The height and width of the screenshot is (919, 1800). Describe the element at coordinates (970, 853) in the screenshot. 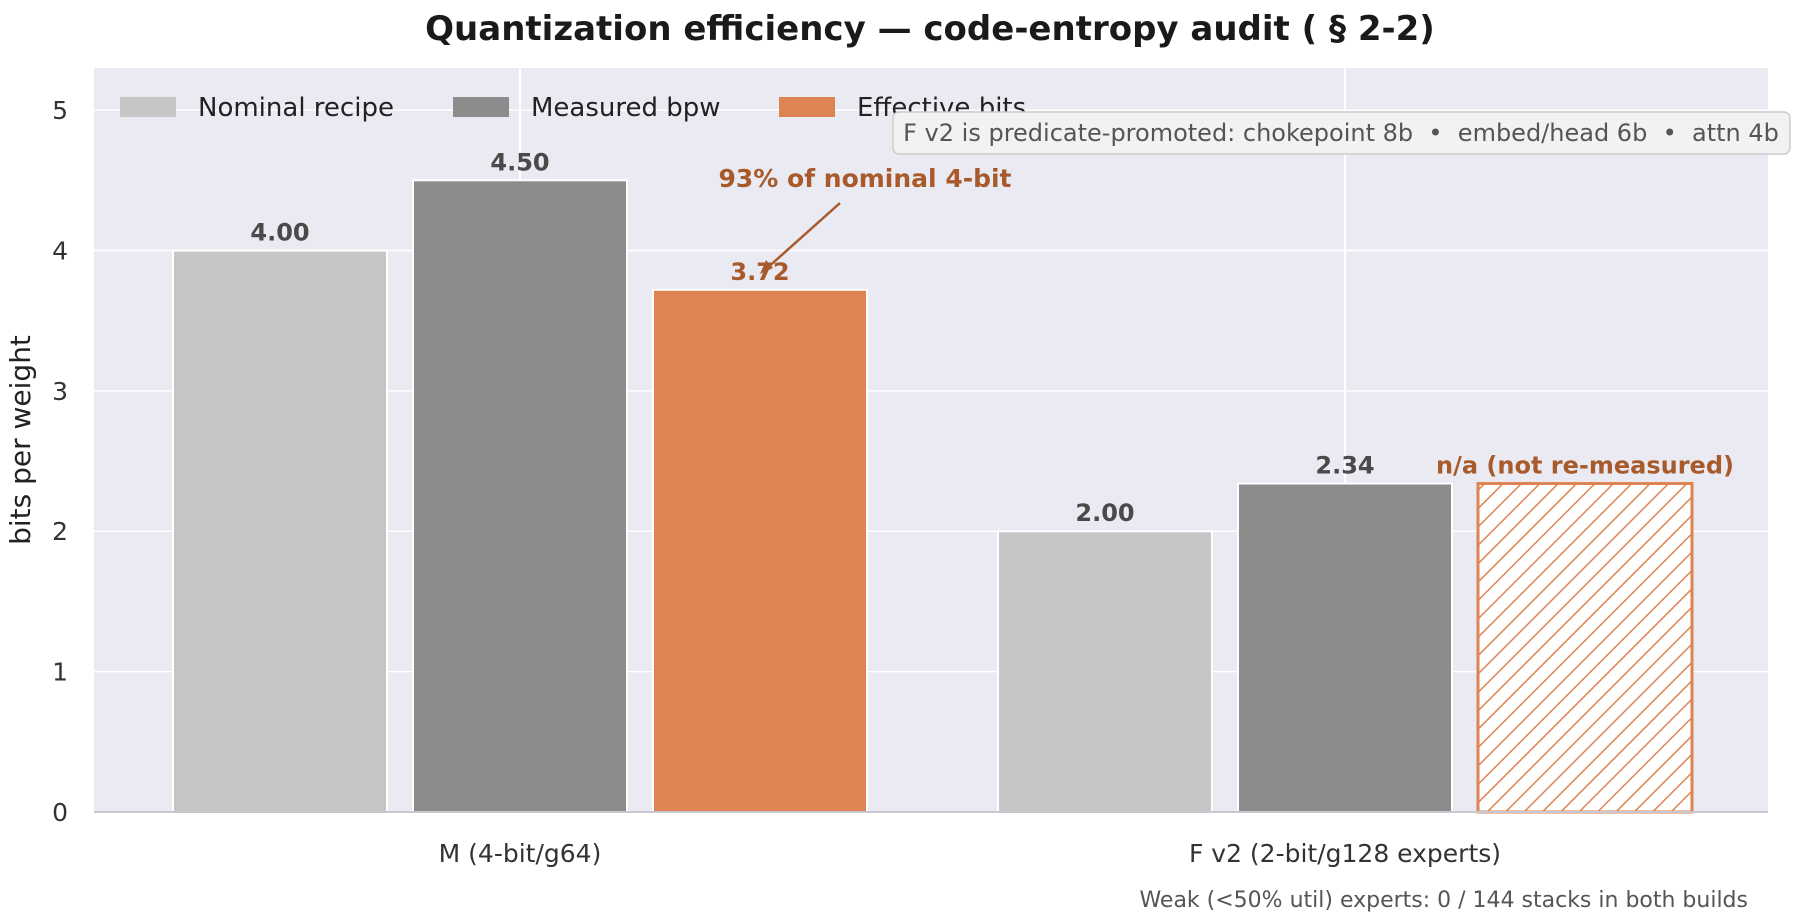

I see `x-axis-ticks: M (4-bit/g64) F v2 (2-bit/g128 experts)` at that location.